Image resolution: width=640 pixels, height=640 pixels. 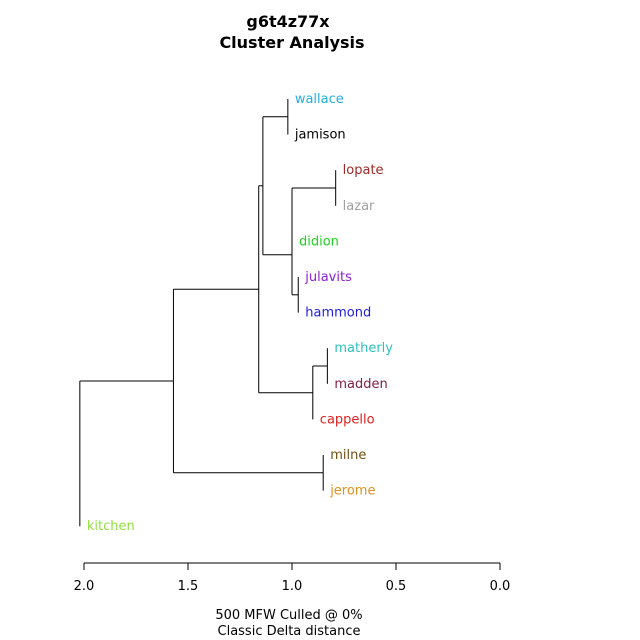 What do you see at coordinates (363, 348) in the screenshot?
I see `leaf-label-matherly: matherly` at bounding box center [363, 348].